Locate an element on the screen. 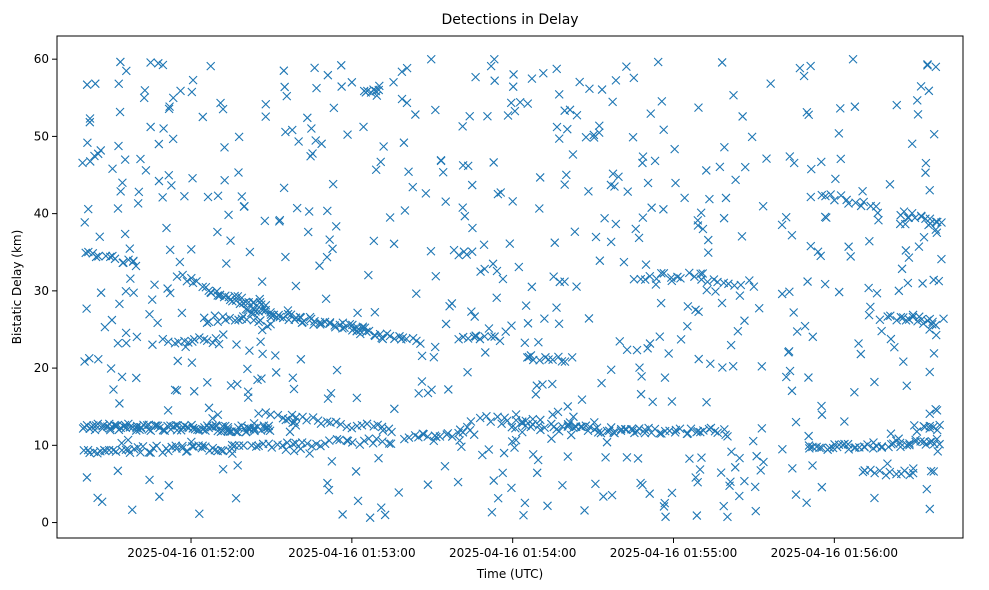  x-tick-label: 2025-04-16 01:55:00 is located at coordinates (673, 553).